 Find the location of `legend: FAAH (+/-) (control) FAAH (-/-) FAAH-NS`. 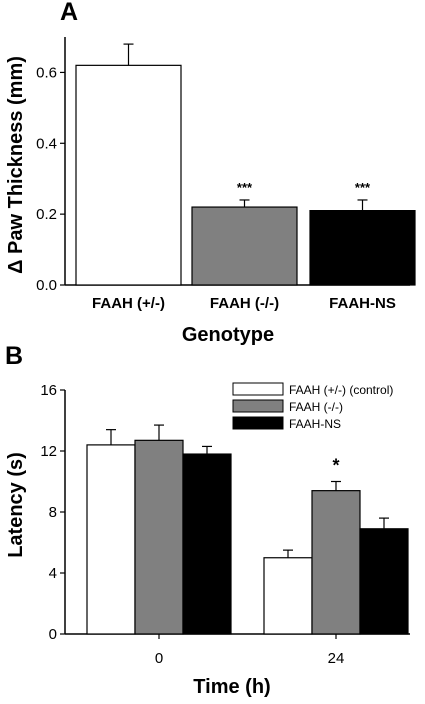

legend: FAAH (+/-) (control) FAAH (-/-) FAAH-NS is located at coordinates (312, 406).